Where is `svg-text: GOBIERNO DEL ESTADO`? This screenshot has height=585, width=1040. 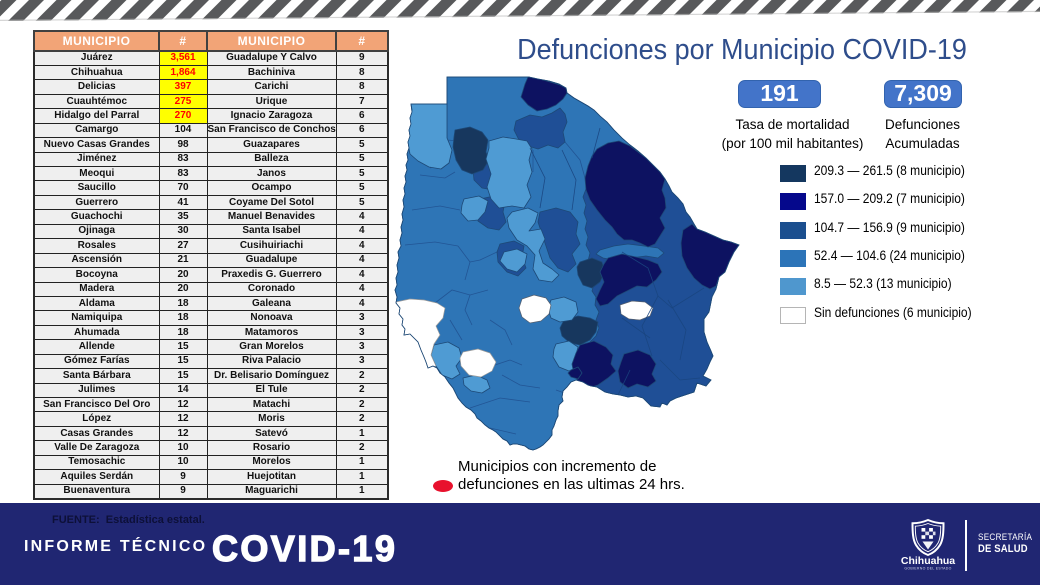
svg-text: GOBIERNO DEL ESTADO is located at coordinates (927, 569).